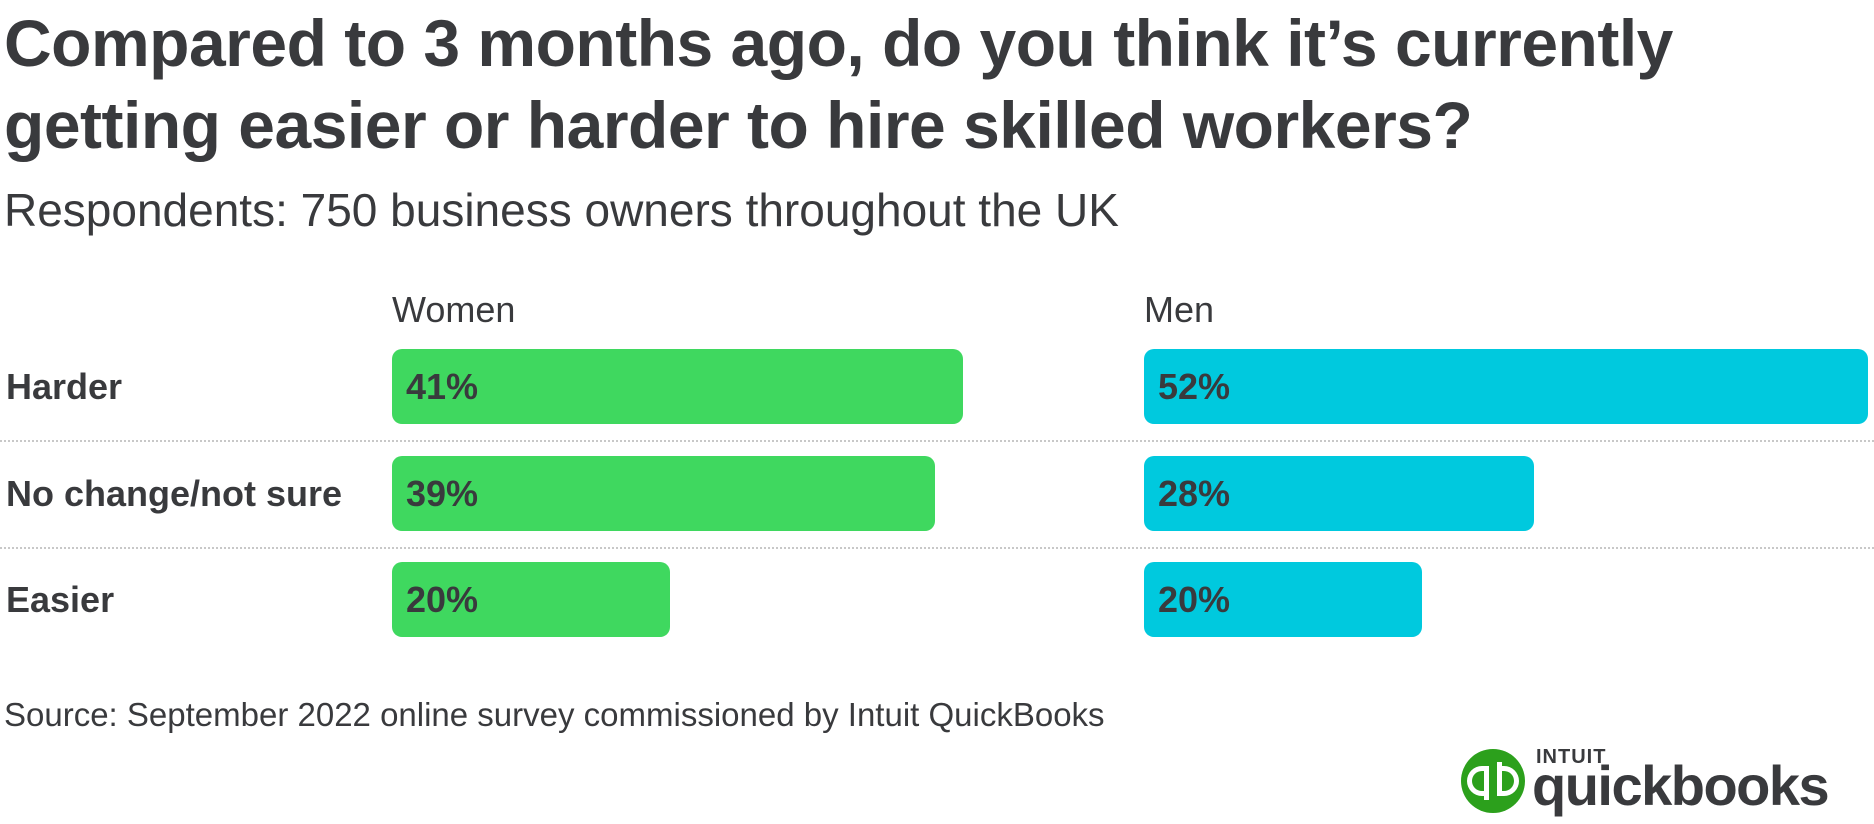 This screenshot has width=1874, height=824. What do you see at coordinates (442, 493) in the screenshot?
I see `bar-value-label: 39%` at bounding box center [442, 493].